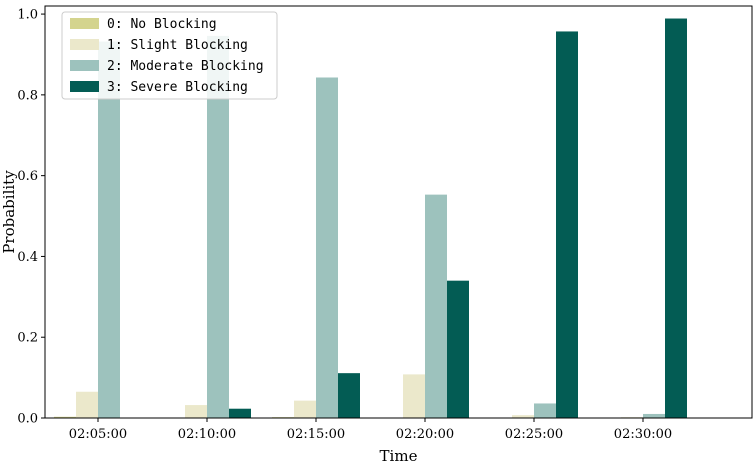  I want to click on y-tick-label: 0.0, so click(27, 419).